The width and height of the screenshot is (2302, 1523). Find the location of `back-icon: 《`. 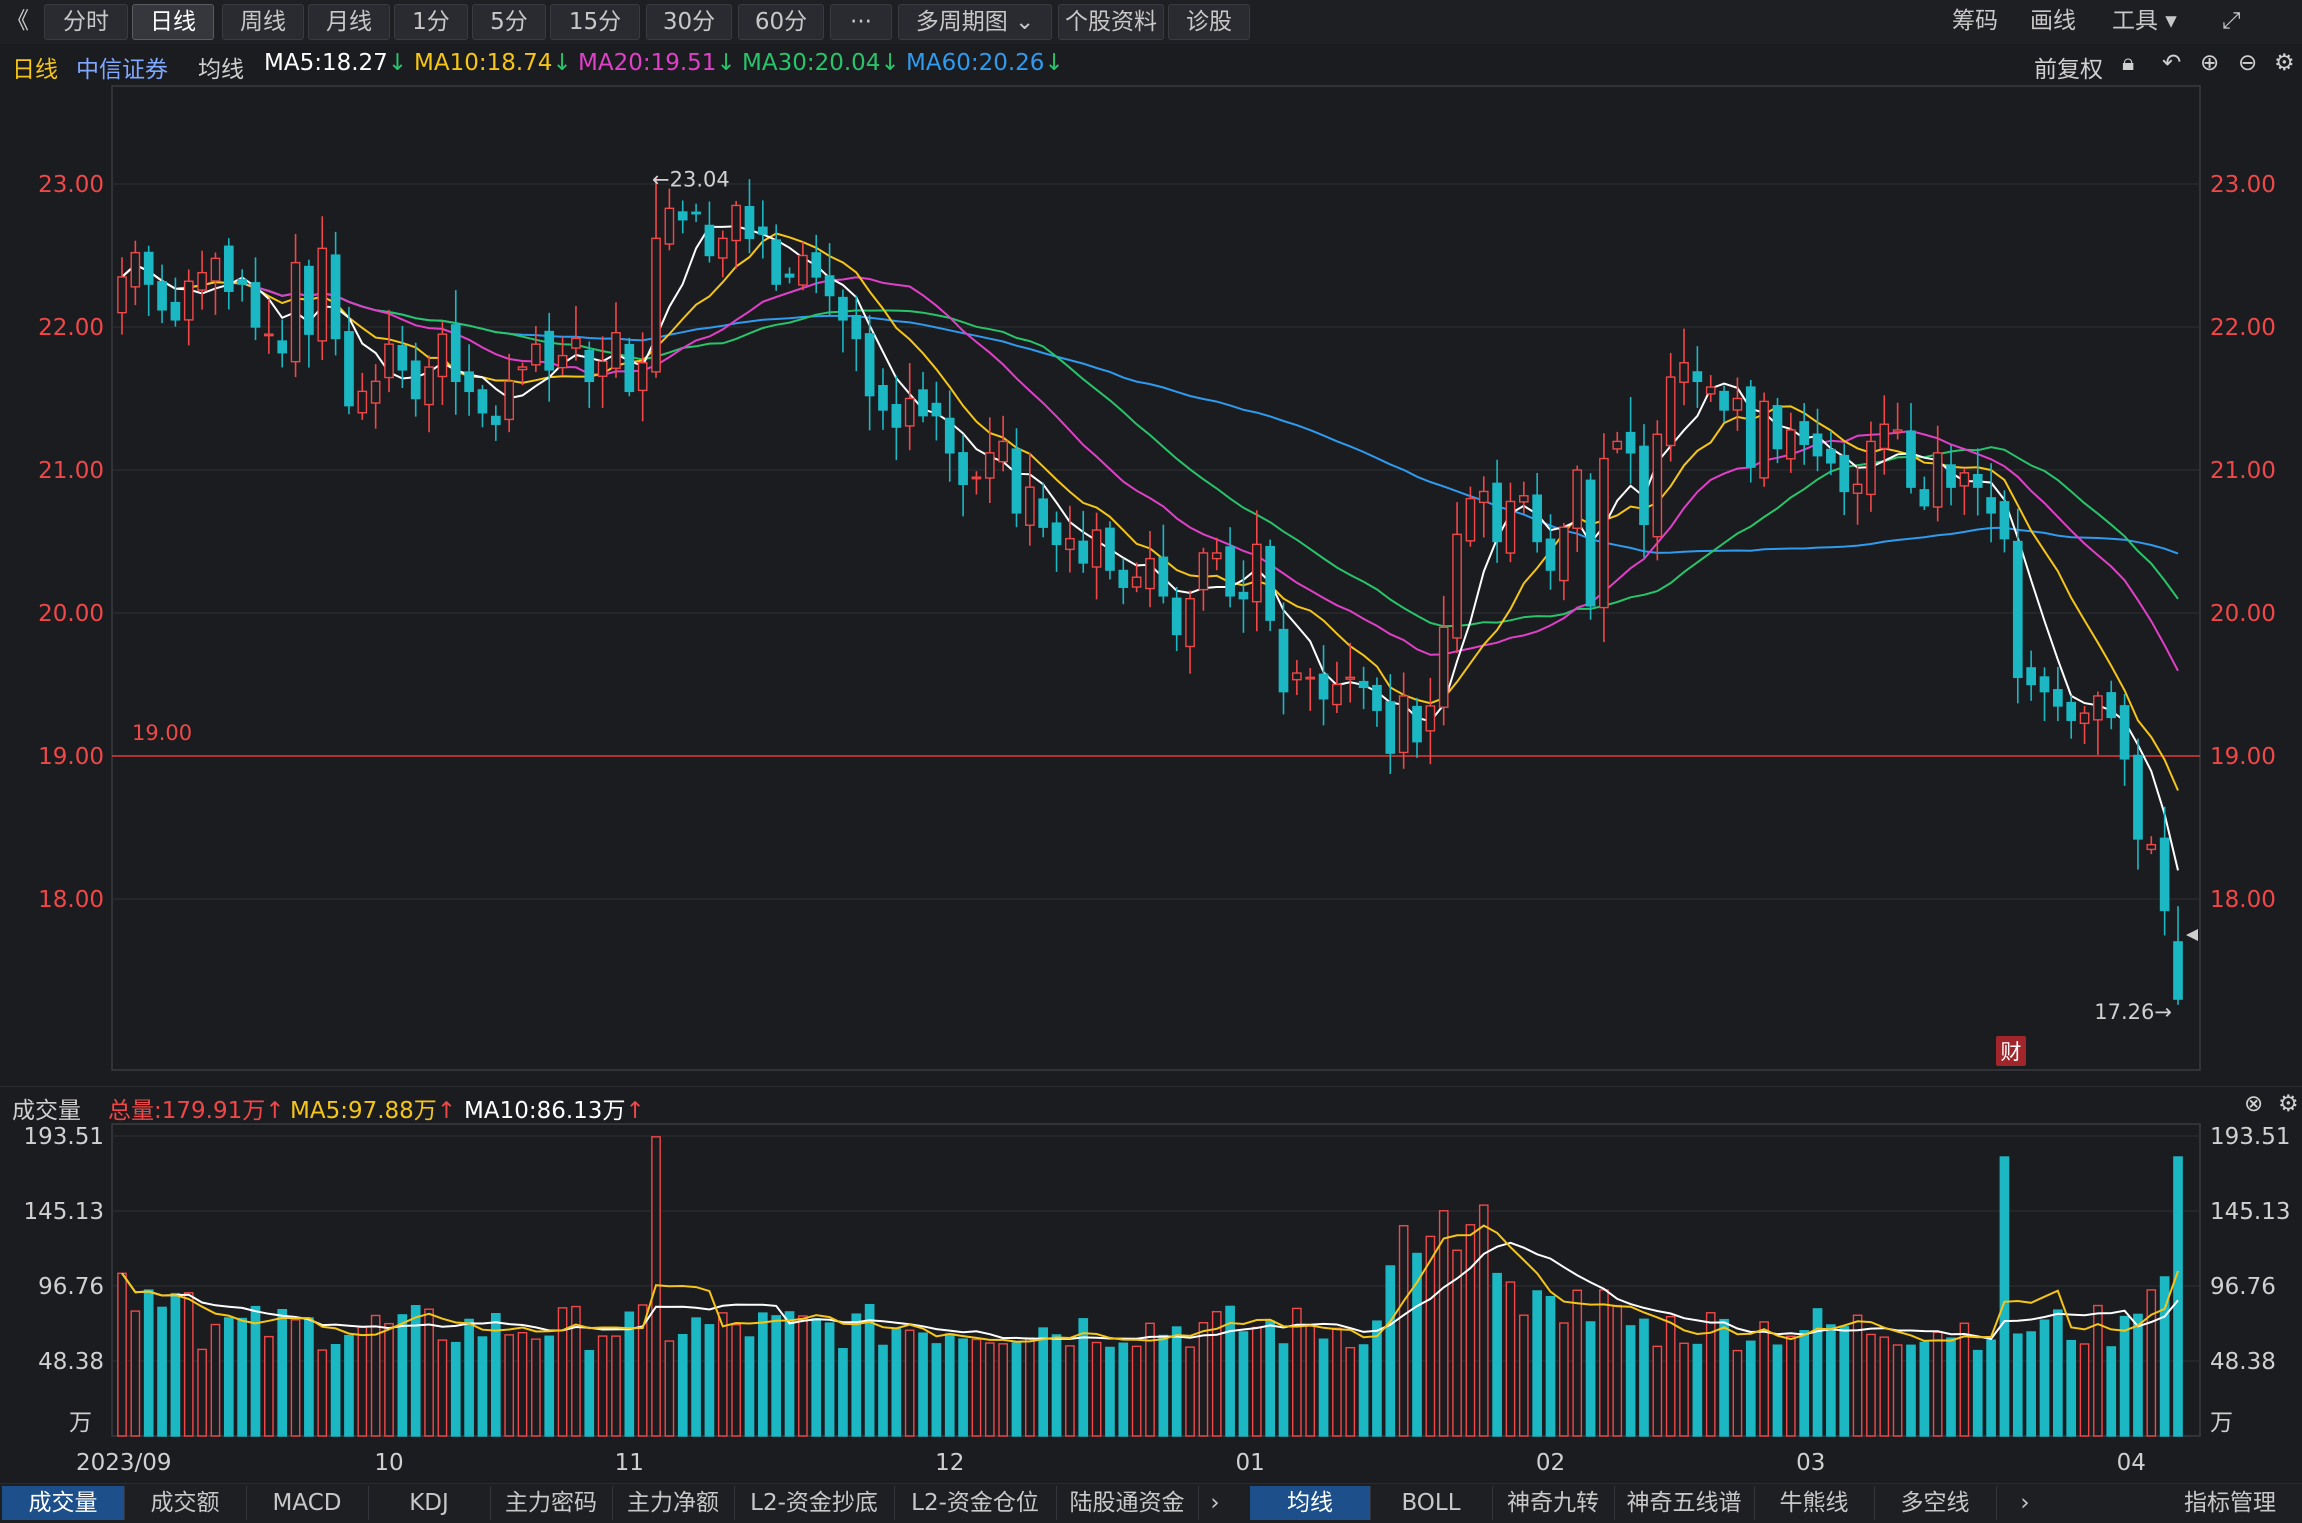

back-icon: 《 is located at coordinates (17, 21).